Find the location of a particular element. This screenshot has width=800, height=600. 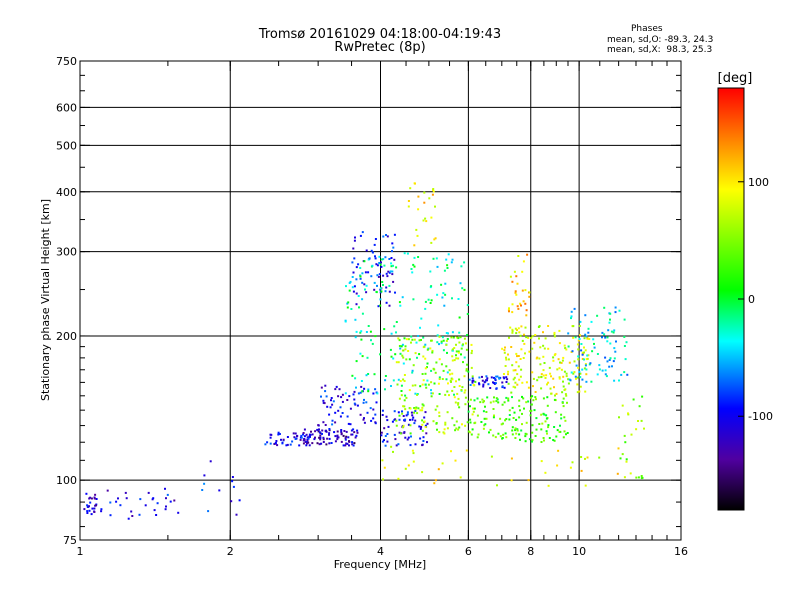

phases-mean-o: mean, sd,O: -89.3, 24.3 is located at coordinates (660, 40).